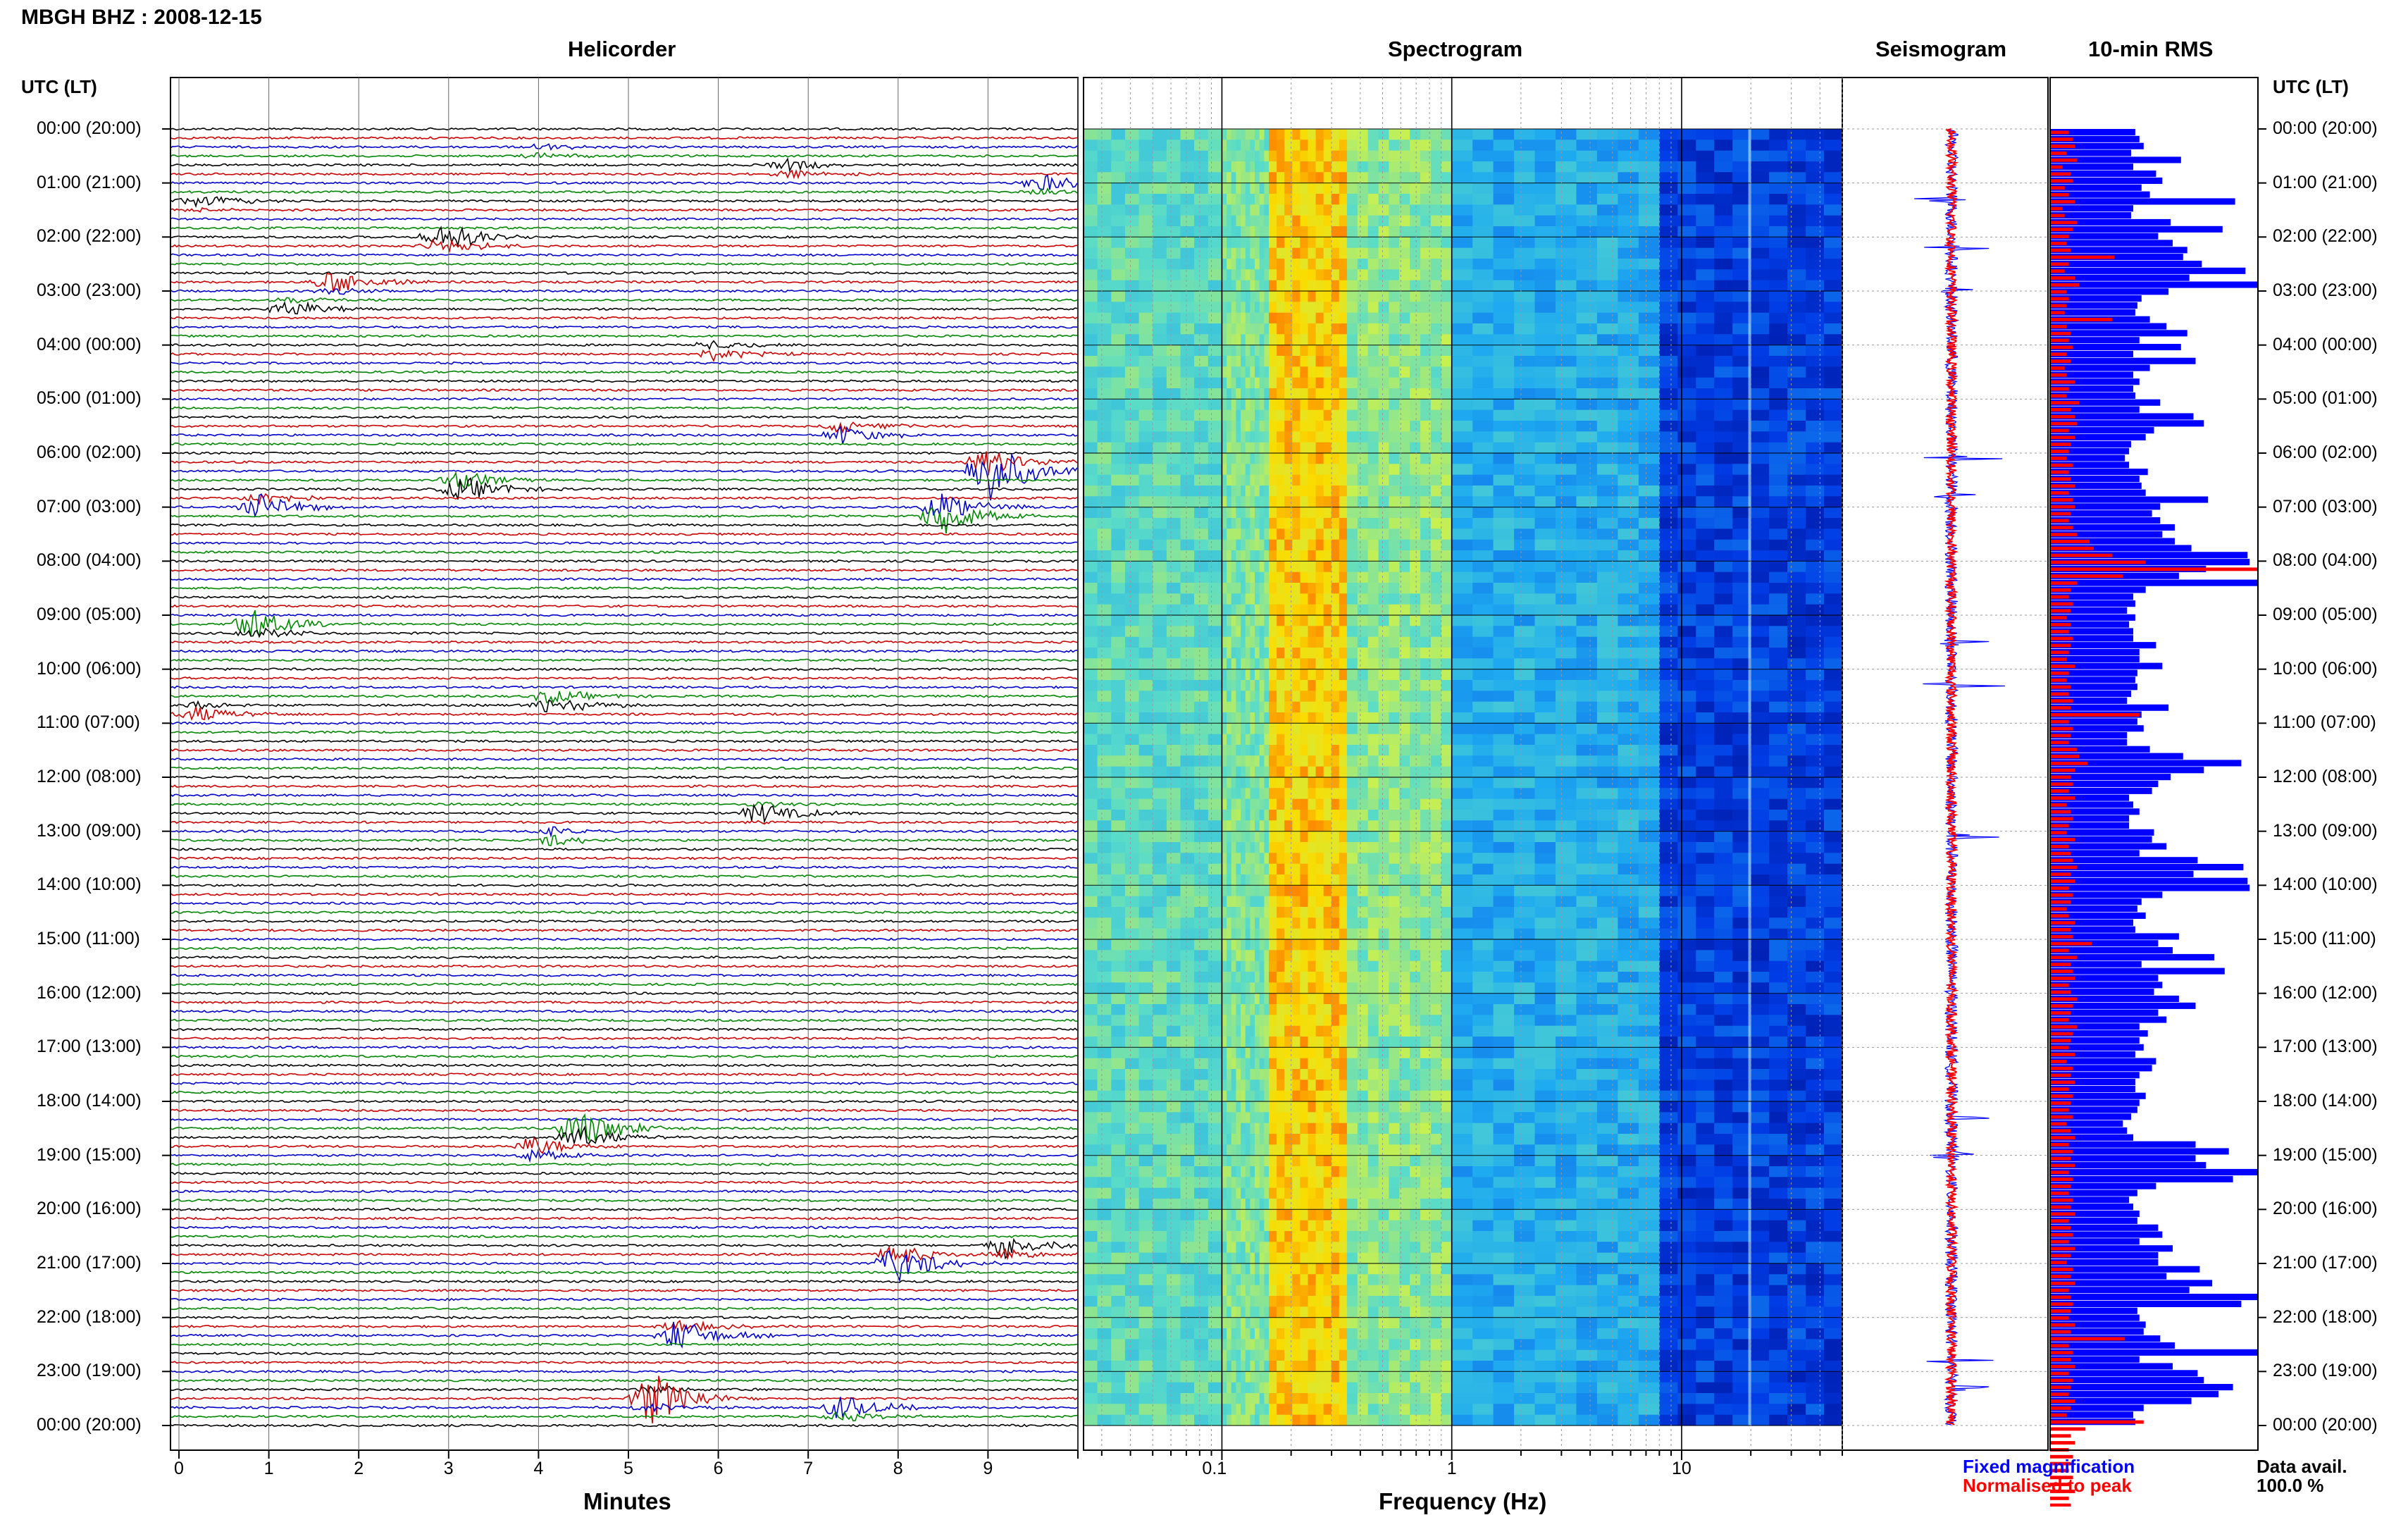  Describe the element at coordinates (624, 345) in the screenshot. I see `helicorder-trace` at that location.